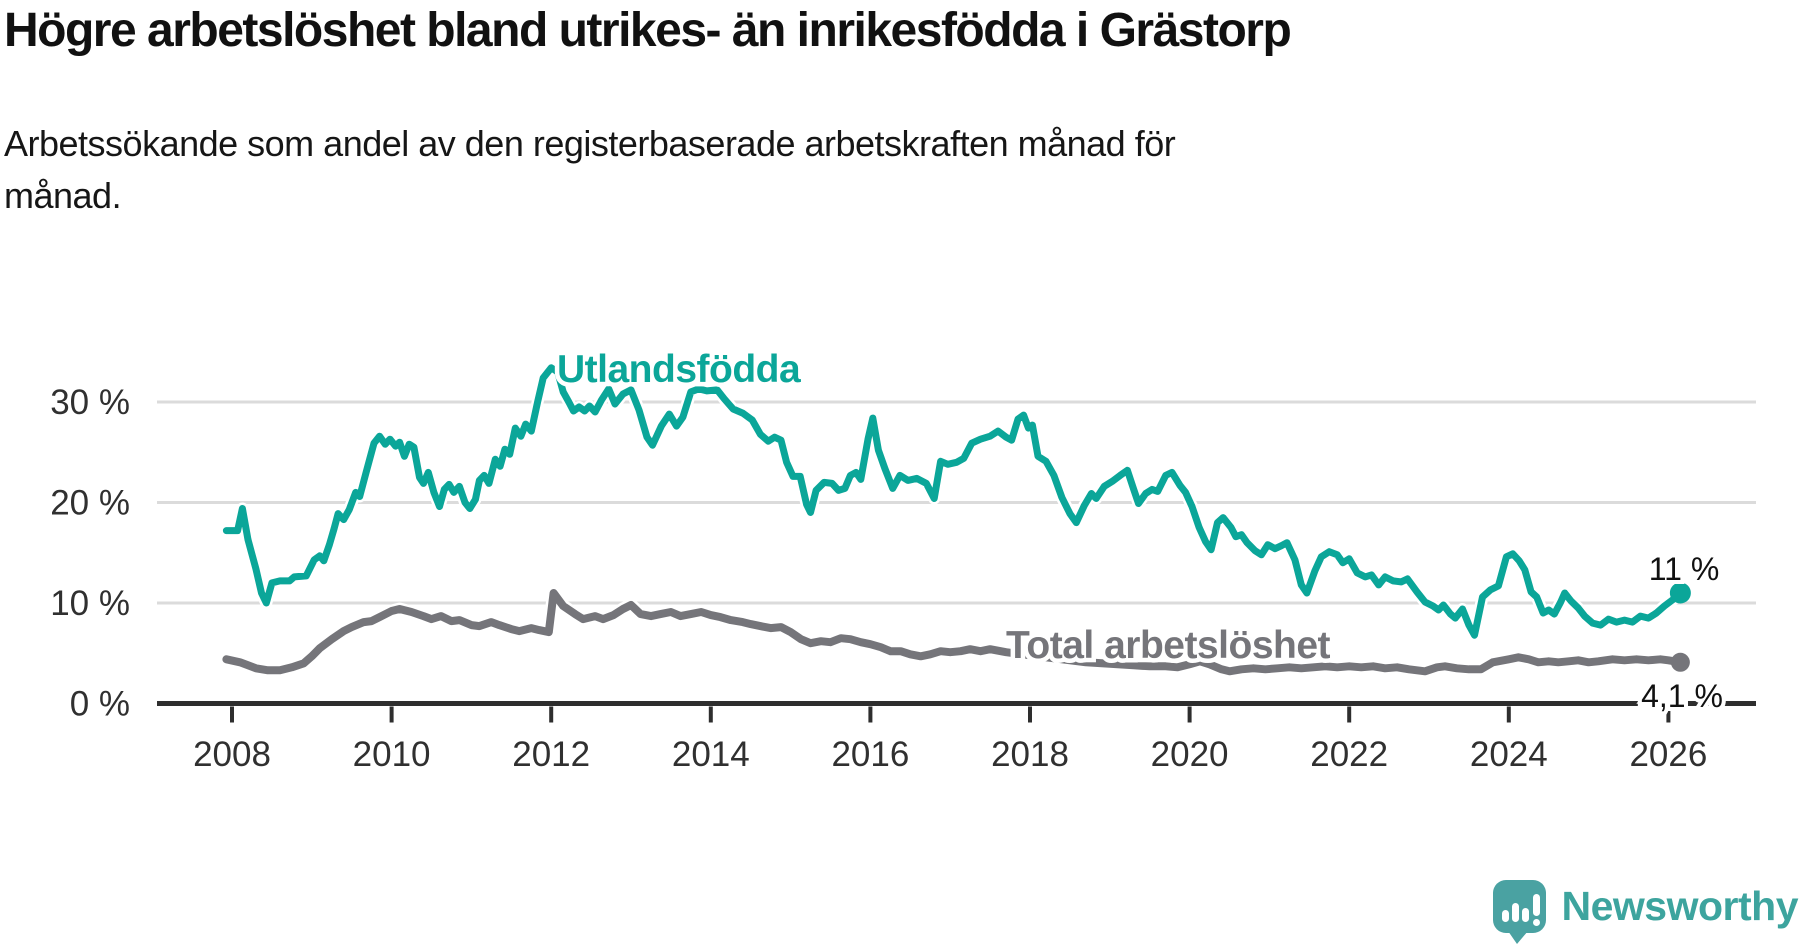  I want to click on x-tick-label: 2018, so click(1030, 754).